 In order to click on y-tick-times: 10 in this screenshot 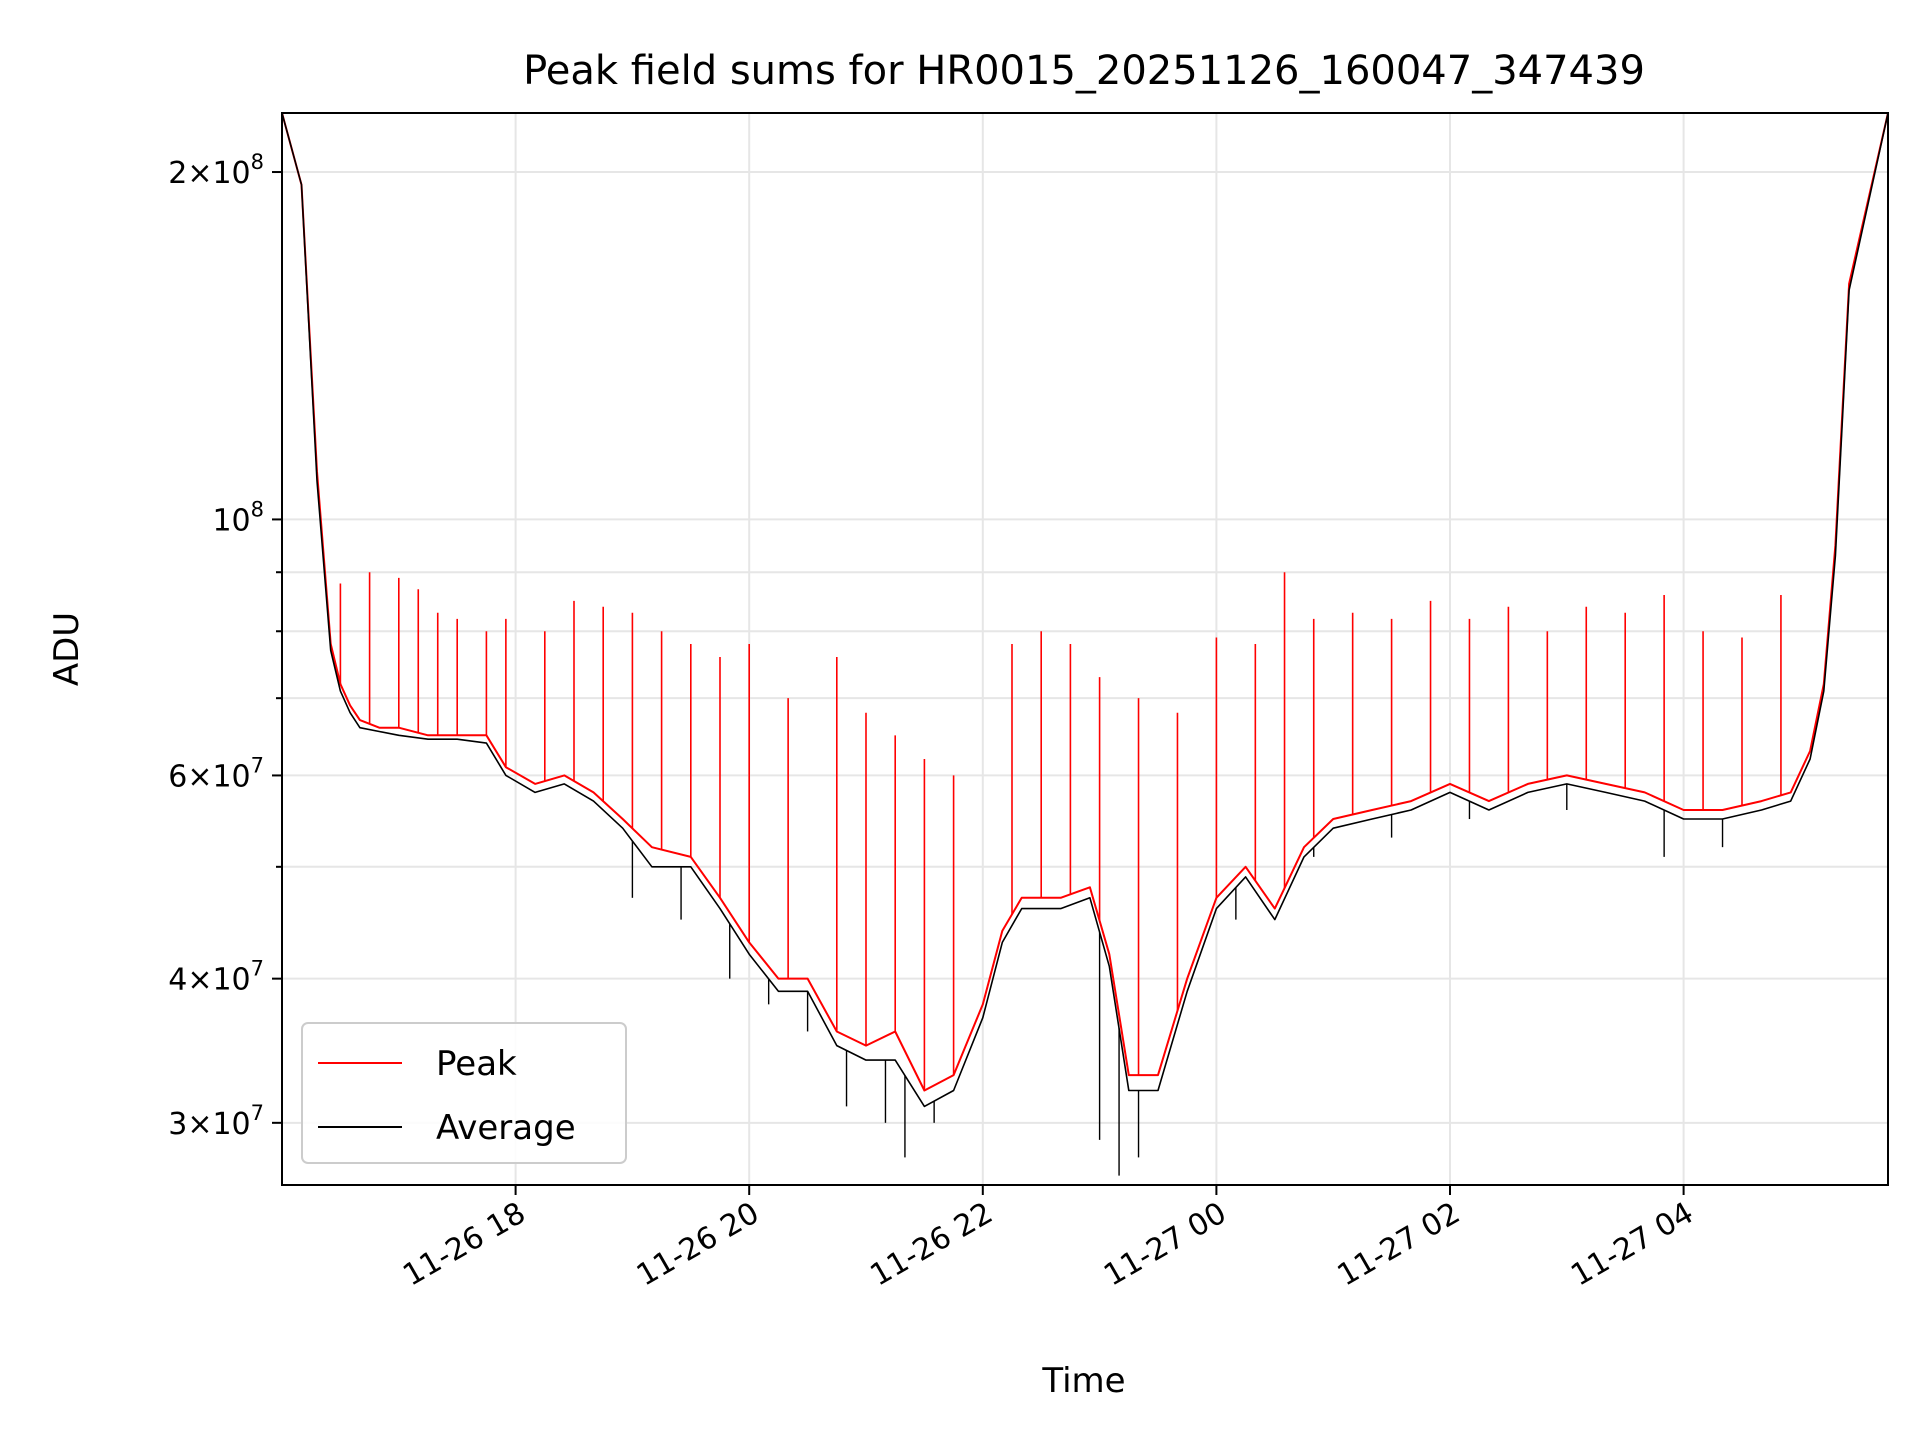, I will do `click(231, 520)`.